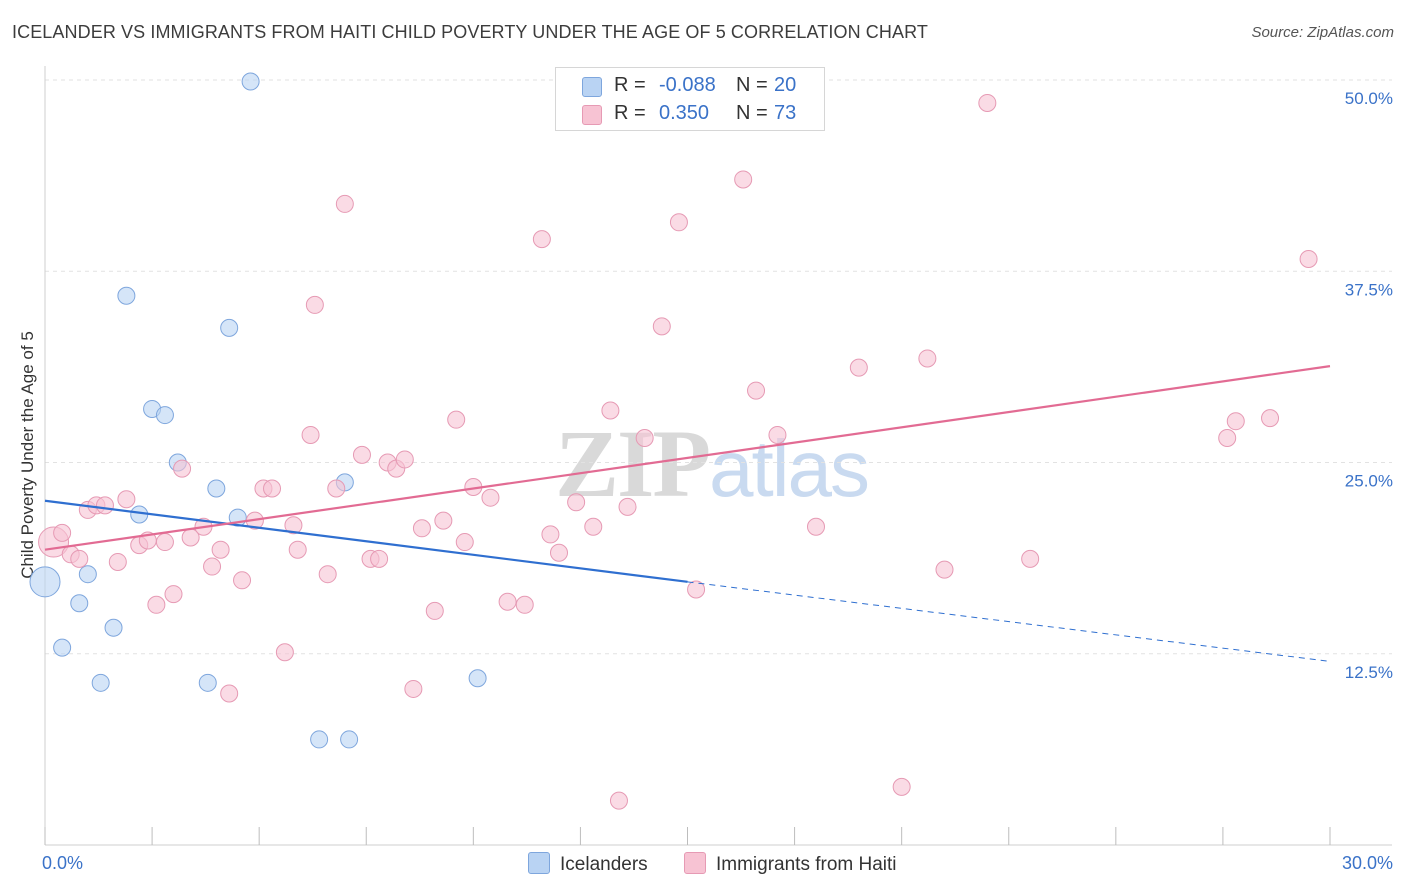  Describe the element at coordinates (1369, 481) in the screenshot. I see `y-tick-label: 25.0%` at that location.